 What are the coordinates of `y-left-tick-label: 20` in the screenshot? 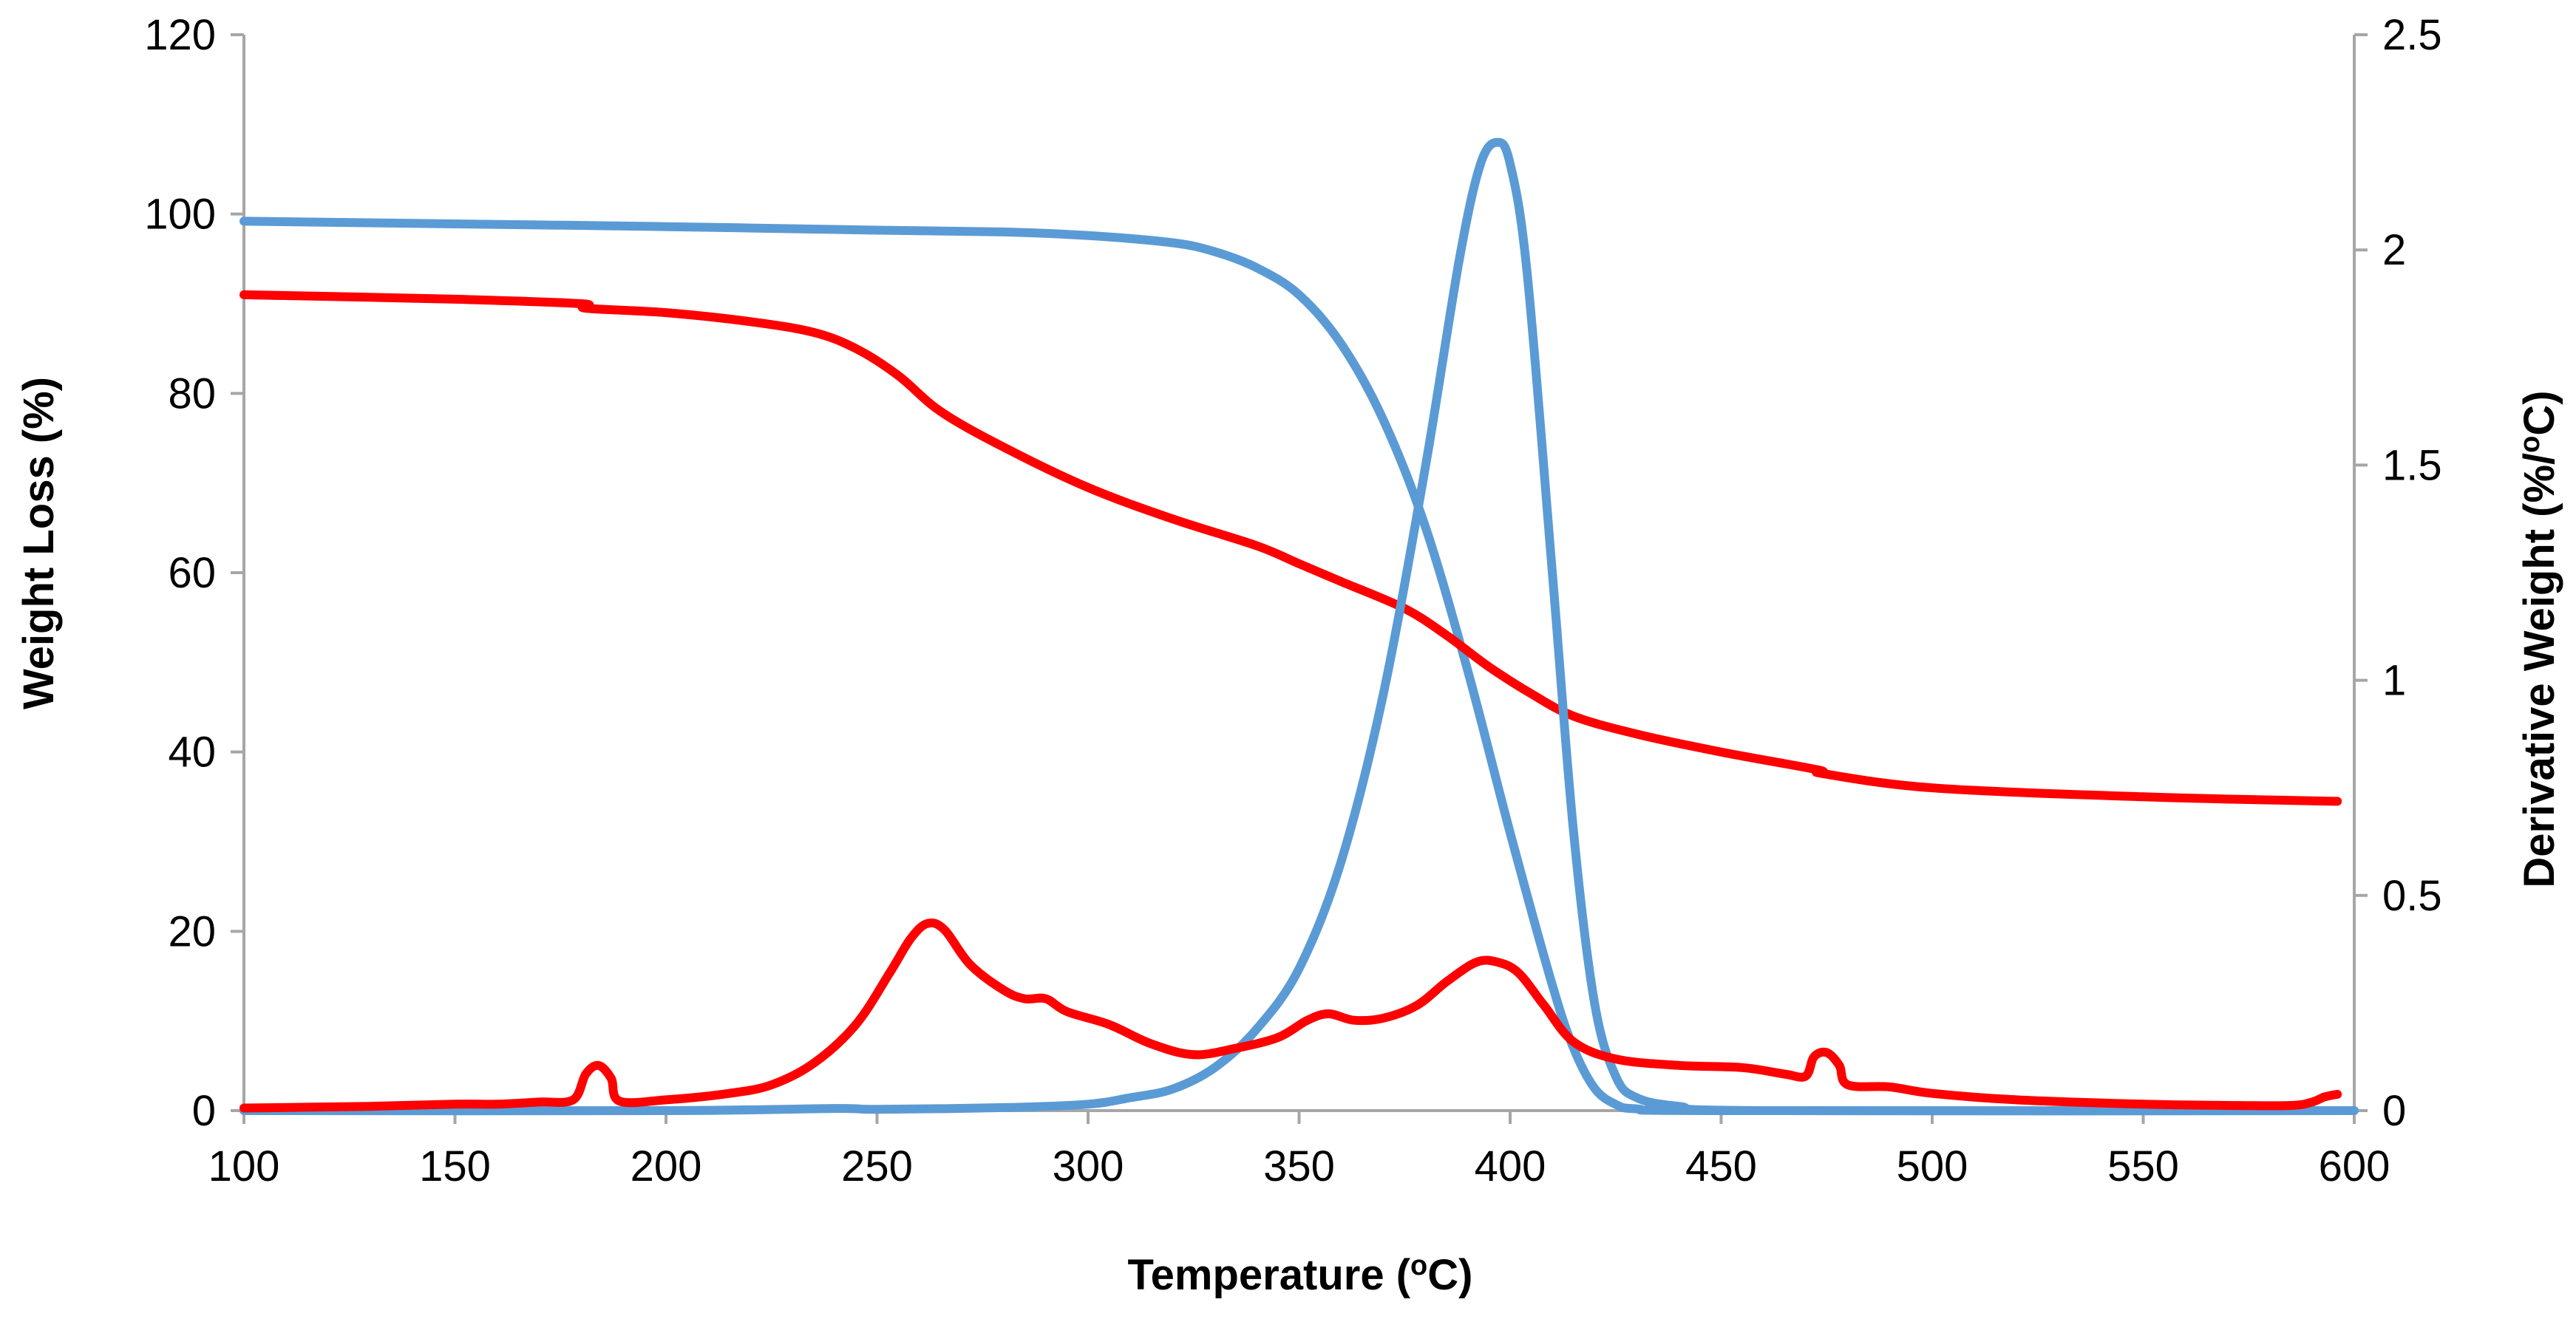 It's located at (192, 931).